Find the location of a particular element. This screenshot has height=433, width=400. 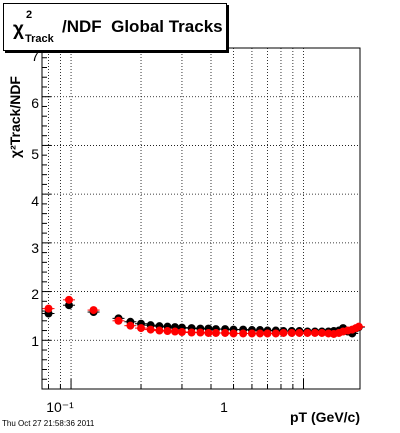

series is located at coordinates (203, 316).